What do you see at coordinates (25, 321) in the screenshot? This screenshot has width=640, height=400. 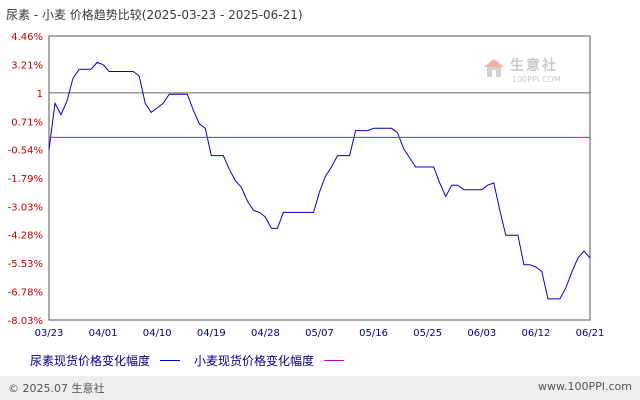 I see `y-tick-label: -8.03%` at bounding box center [25, 321].